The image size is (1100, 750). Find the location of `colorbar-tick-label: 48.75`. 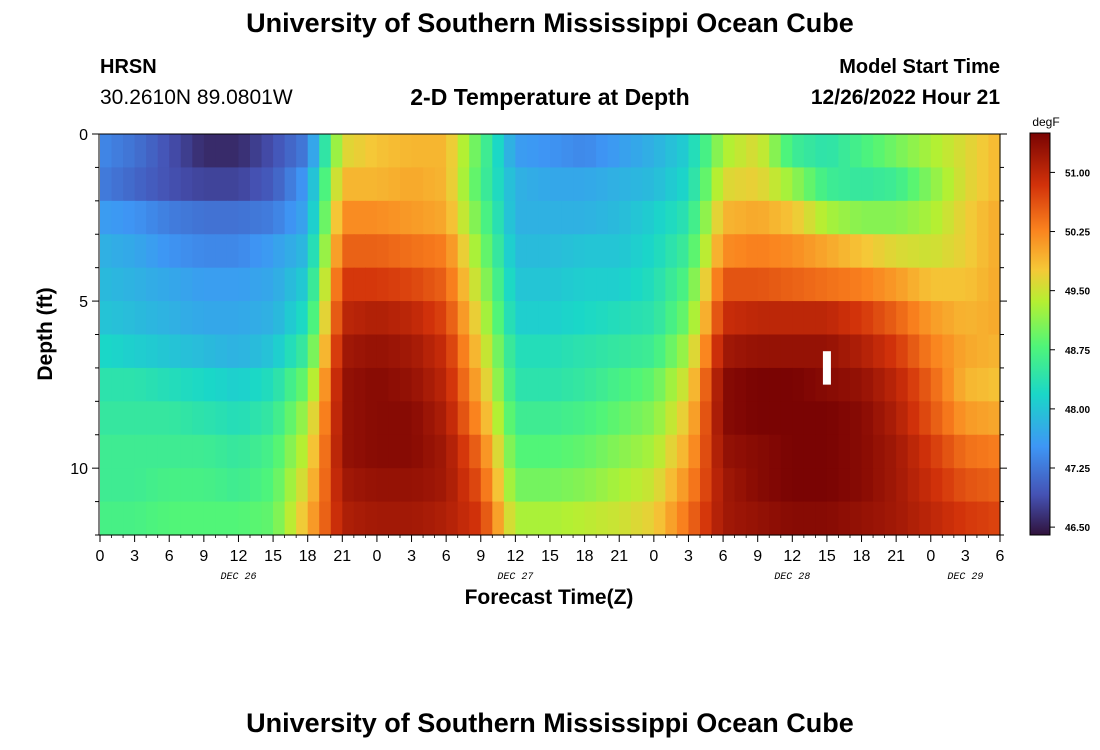

colorbar-tick-label: 48.75 is located at coordinates (1077, 351).